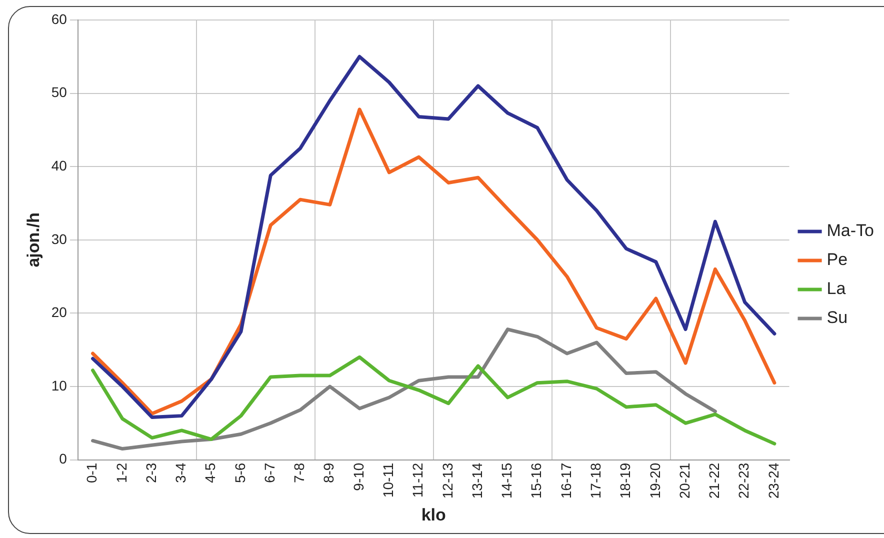  Describe the element at coordinates (744, 480) in the screenshot. I see `x-tick-label: 22-23` at that location.